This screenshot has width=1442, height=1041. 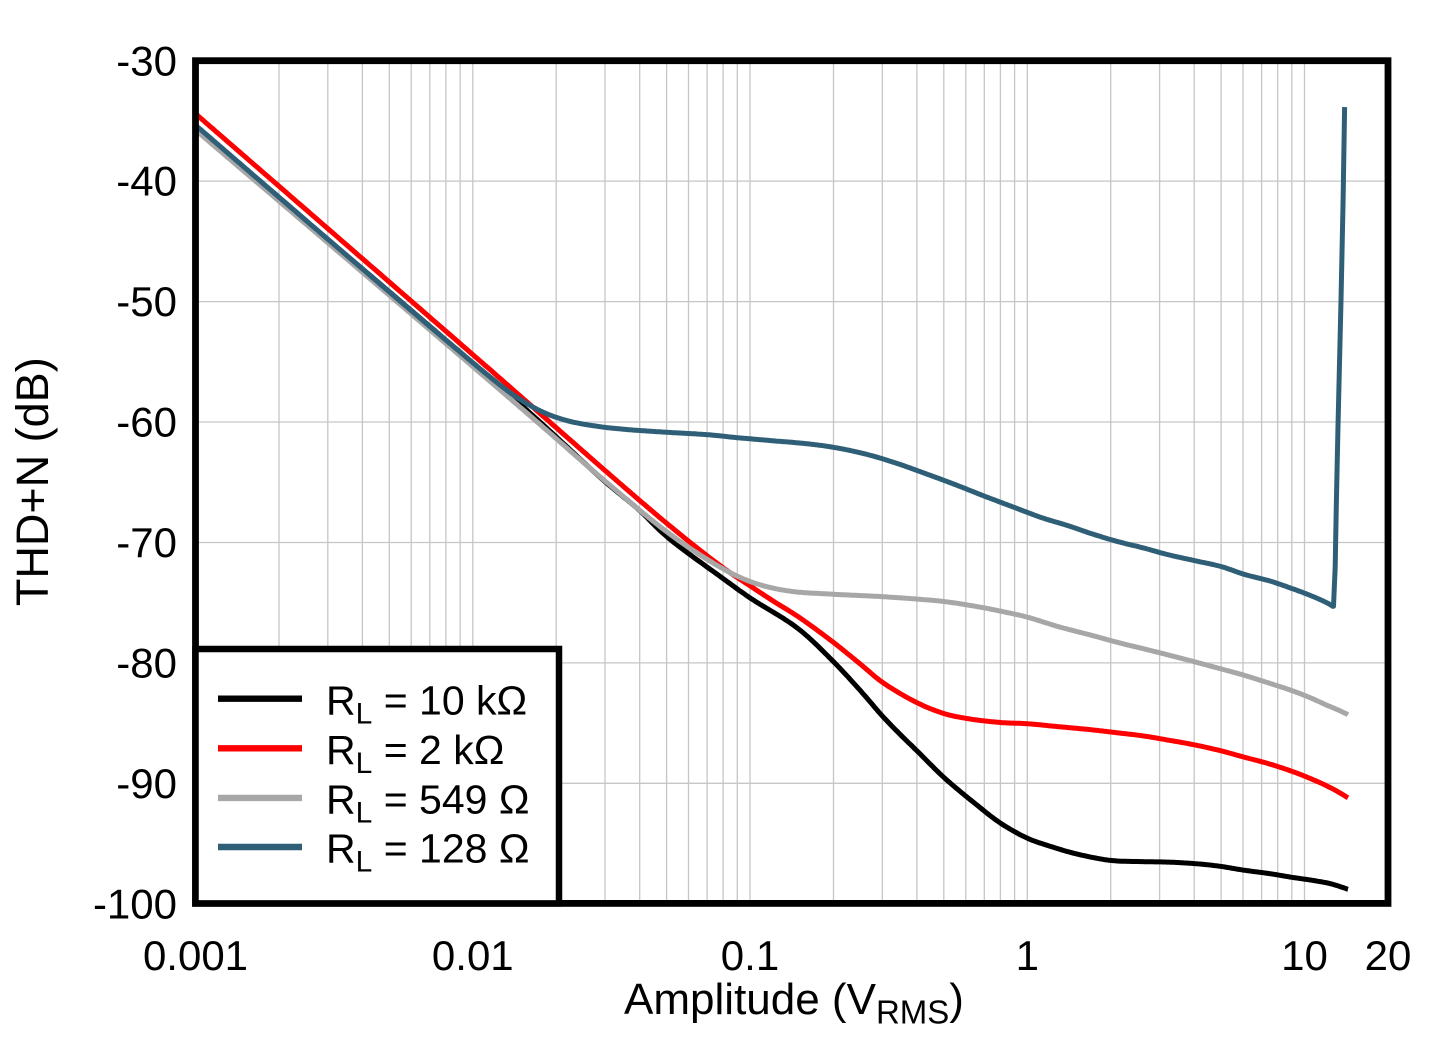 What do you see at coordinates (750, 955) in the screenshot?
I see `svg-text: 0.1` at bounding box center [750, 955].